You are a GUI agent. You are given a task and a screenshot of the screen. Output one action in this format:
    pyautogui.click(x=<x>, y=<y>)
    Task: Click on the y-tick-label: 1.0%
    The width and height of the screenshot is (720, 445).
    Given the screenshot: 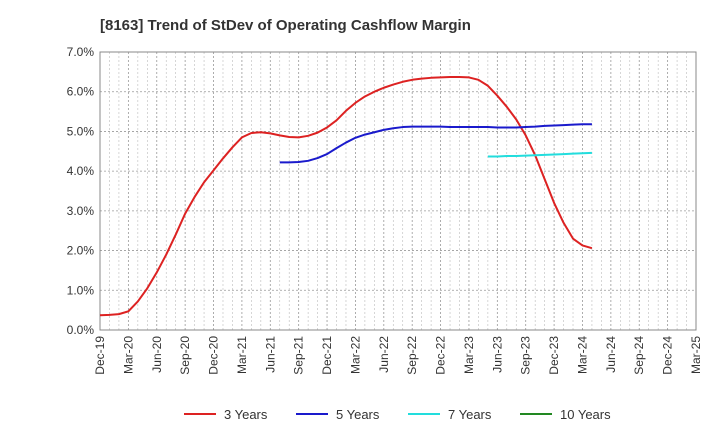 What is the action you would take?
    pyautogui.click(x=81, y=290)
    